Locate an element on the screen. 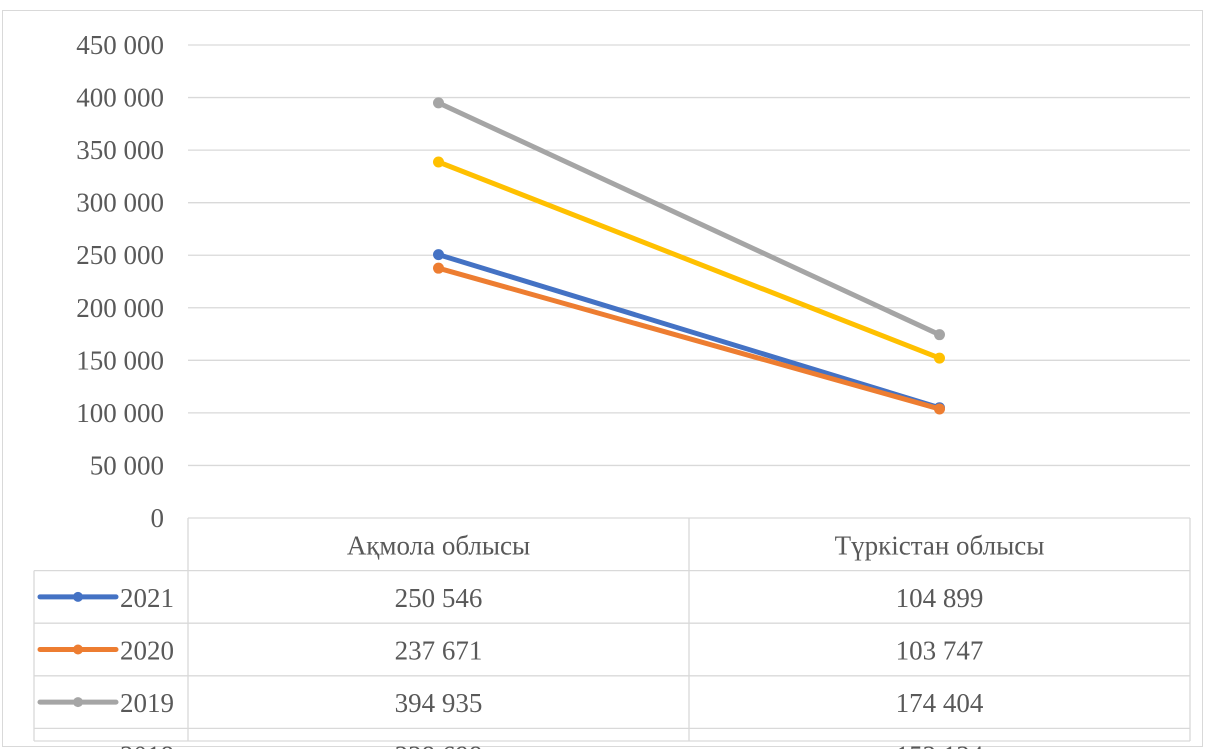 The width and height of the screenshot is (1206, 749). y-tick-label: 300 000 is located at coordinates (120, 203).